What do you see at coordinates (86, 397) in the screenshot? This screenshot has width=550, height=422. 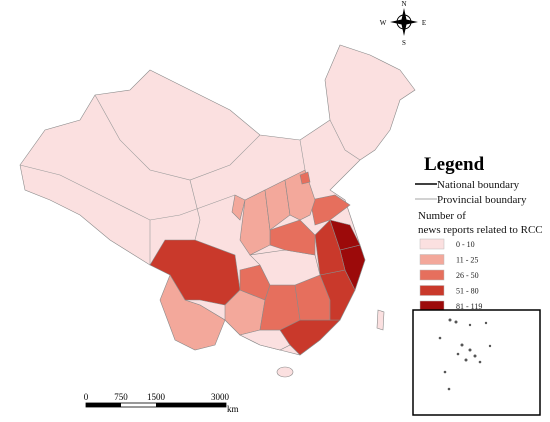 I see `scale-label: 0` at bounding box center [86, 397].